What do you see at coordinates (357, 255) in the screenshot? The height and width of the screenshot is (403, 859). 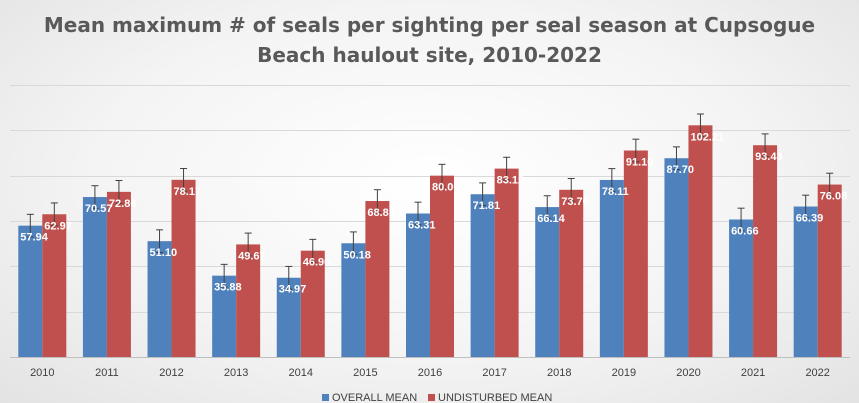 I see `data-label: 50.18` at bounding box center [357, 255].